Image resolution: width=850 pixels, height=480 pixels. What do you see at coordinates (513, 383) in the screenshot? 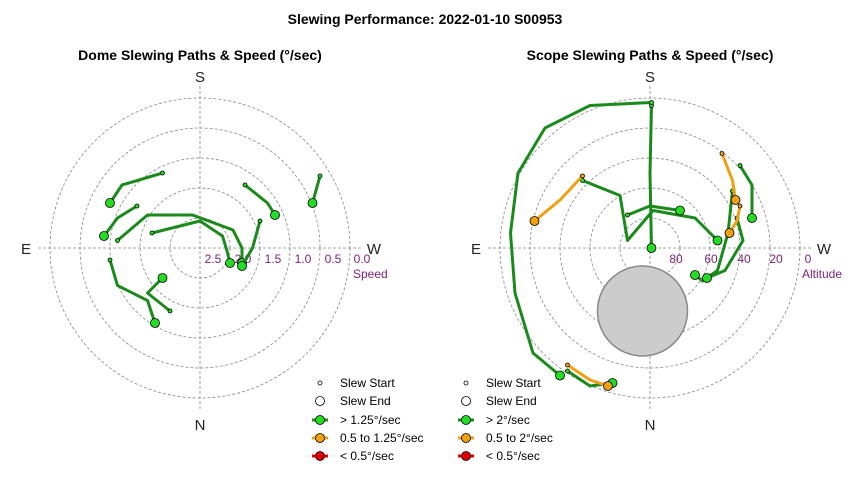
I see `scope-legend-start-label: Slew Start` at bounding box center [513, 383].